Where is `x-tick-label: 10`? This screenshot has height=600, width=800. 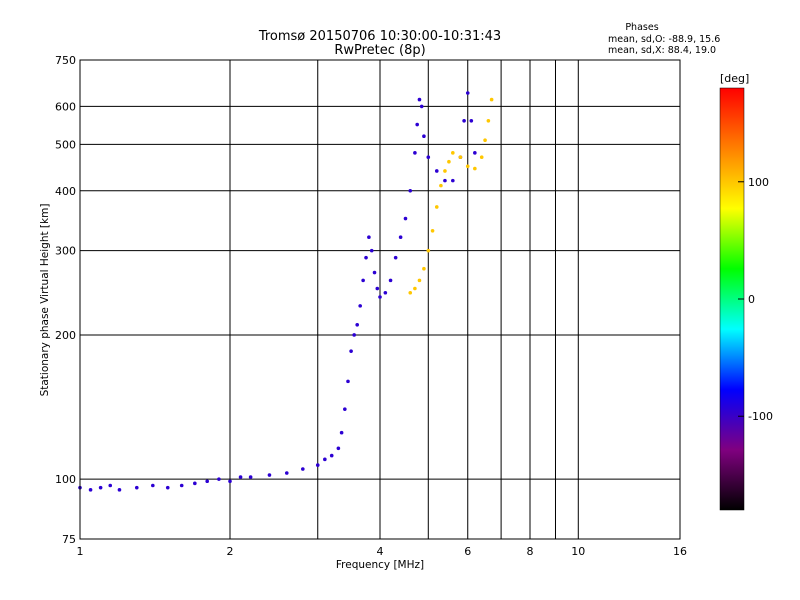
x-tick-label: 10 is located at coordinates (578, 551).